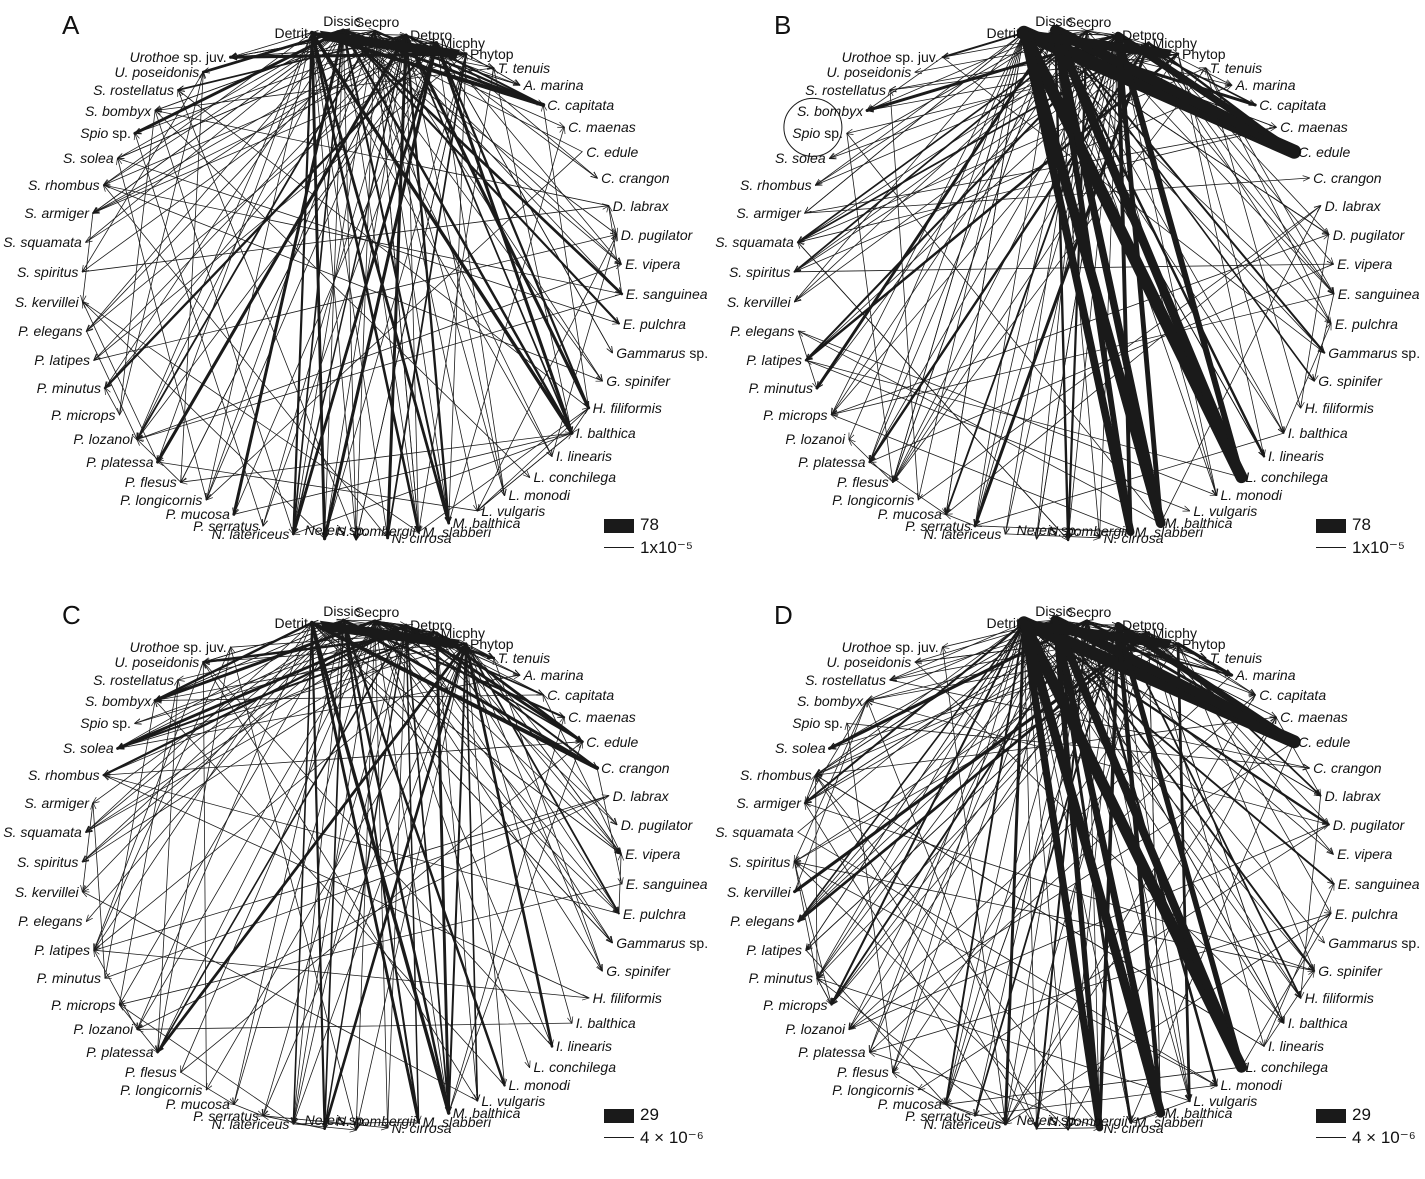  What do you see at coordinates (762, 331) in the screenshot?
I see `species-name: P. elegans` at bounding box center [762, 331].